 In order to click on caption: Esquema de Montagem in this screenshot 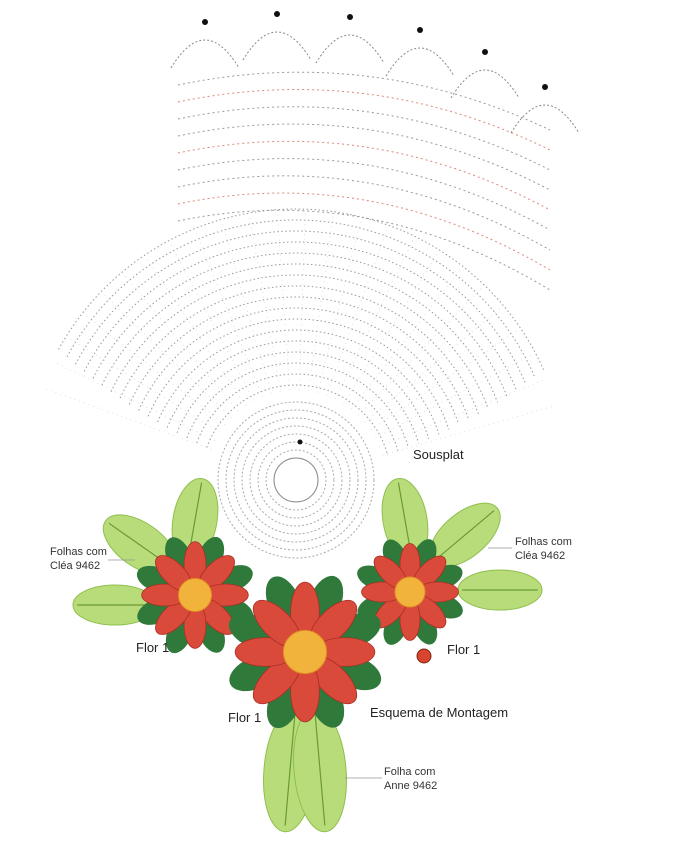, I will do `click(439, 712)`.